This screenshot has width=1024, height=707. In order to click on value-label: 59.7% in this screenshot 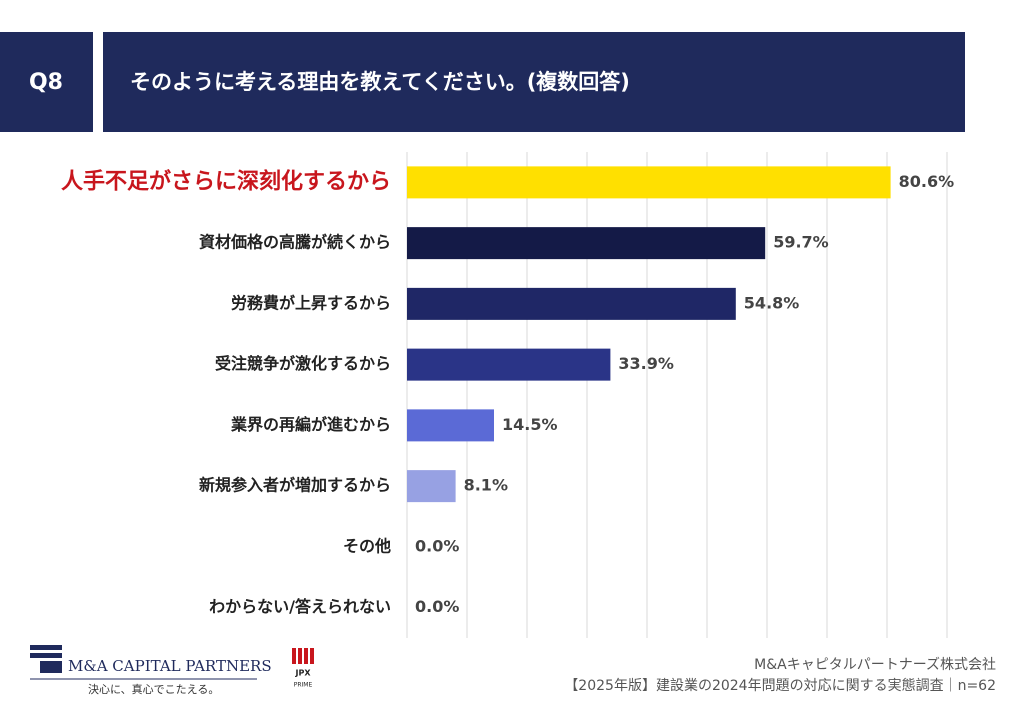, I will do `click(801, 242)`.